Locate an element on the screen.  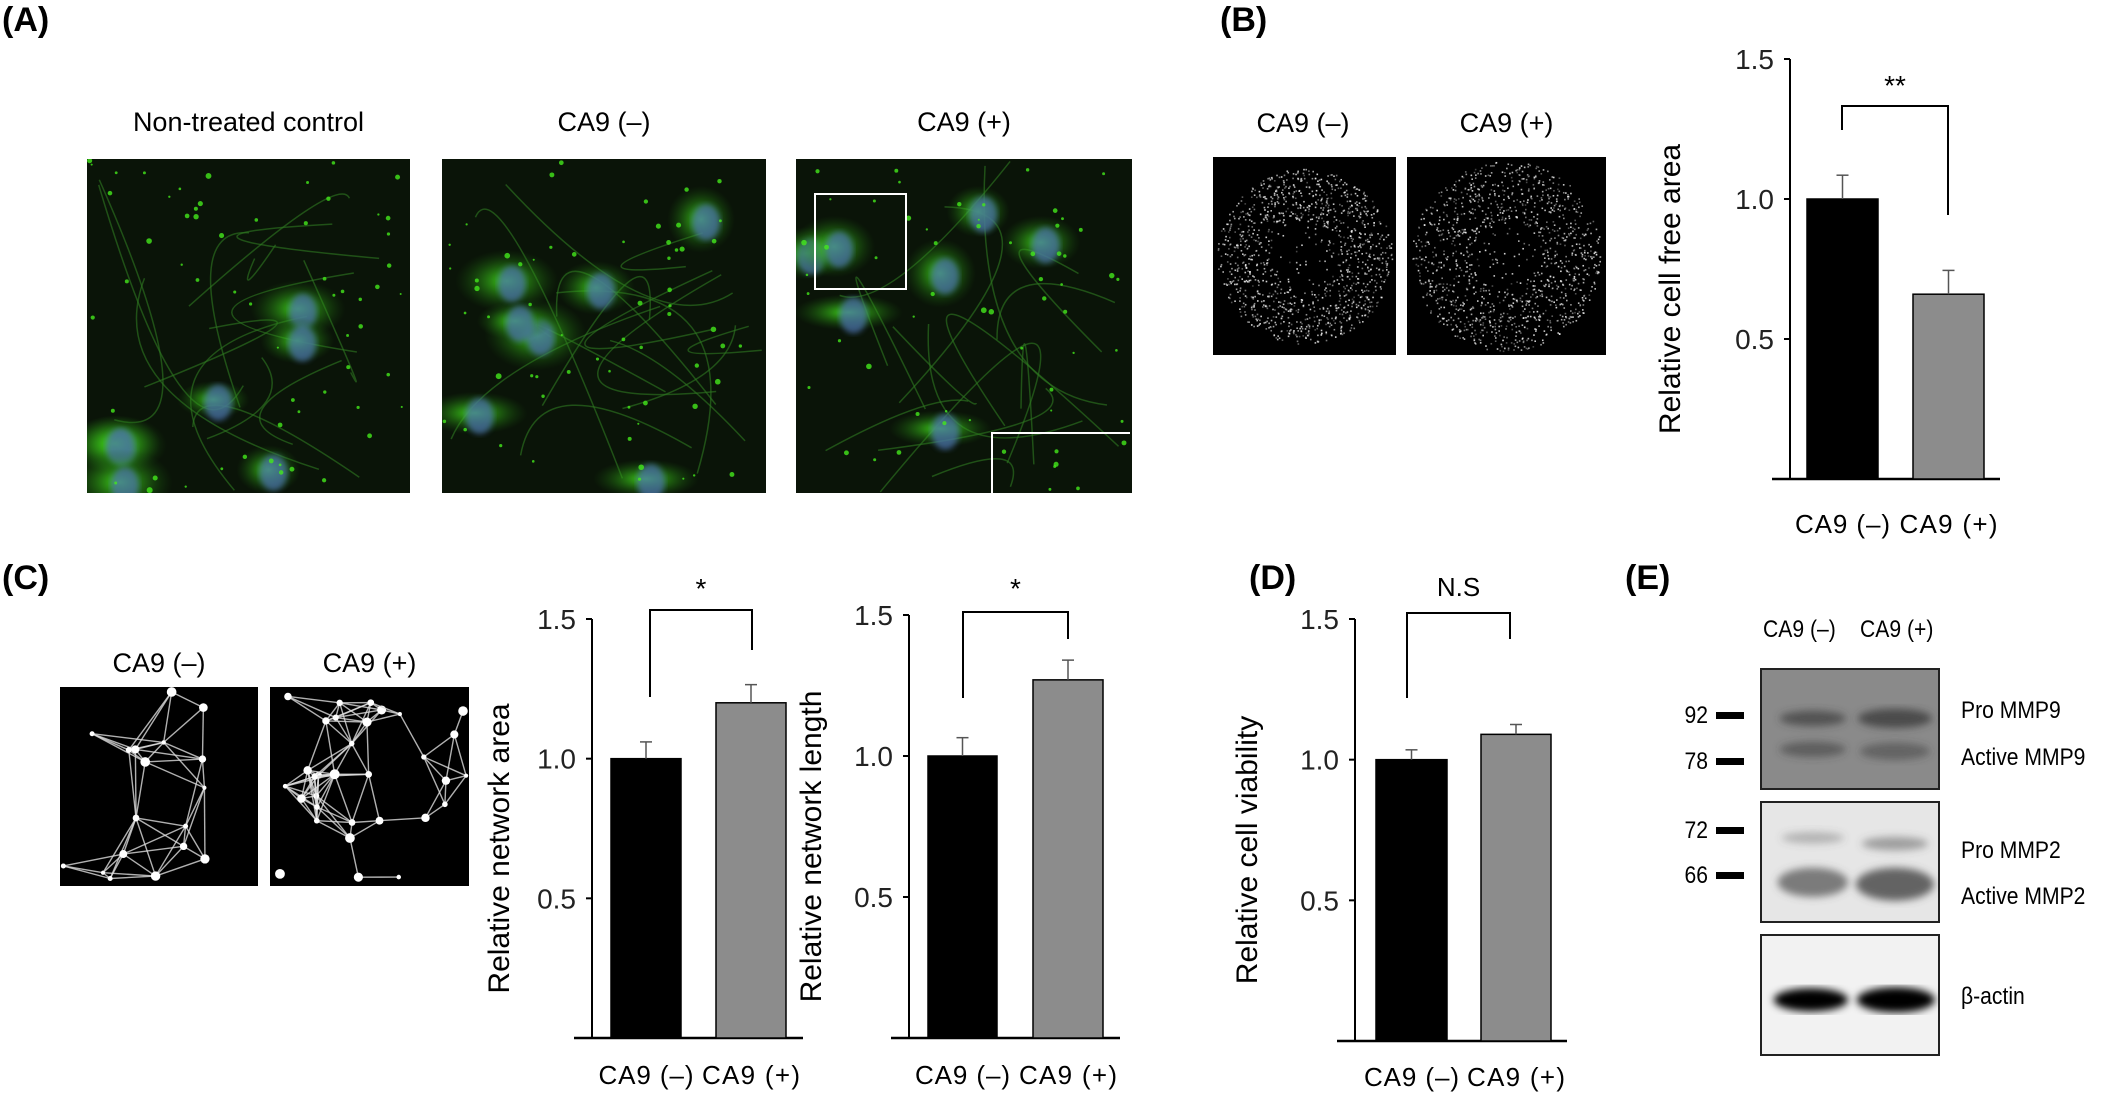
band-label-pro-mmp9: Pro MMP9 is located at coordinates (2011, 710).